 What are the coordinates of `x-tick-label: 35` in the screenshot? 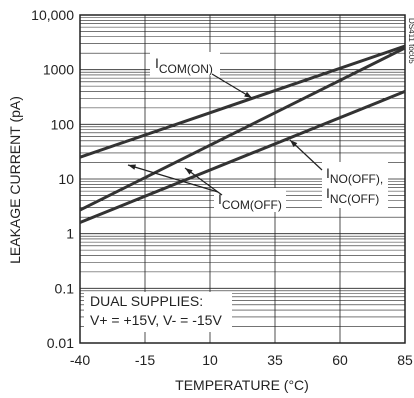 It's located at (275, 360).